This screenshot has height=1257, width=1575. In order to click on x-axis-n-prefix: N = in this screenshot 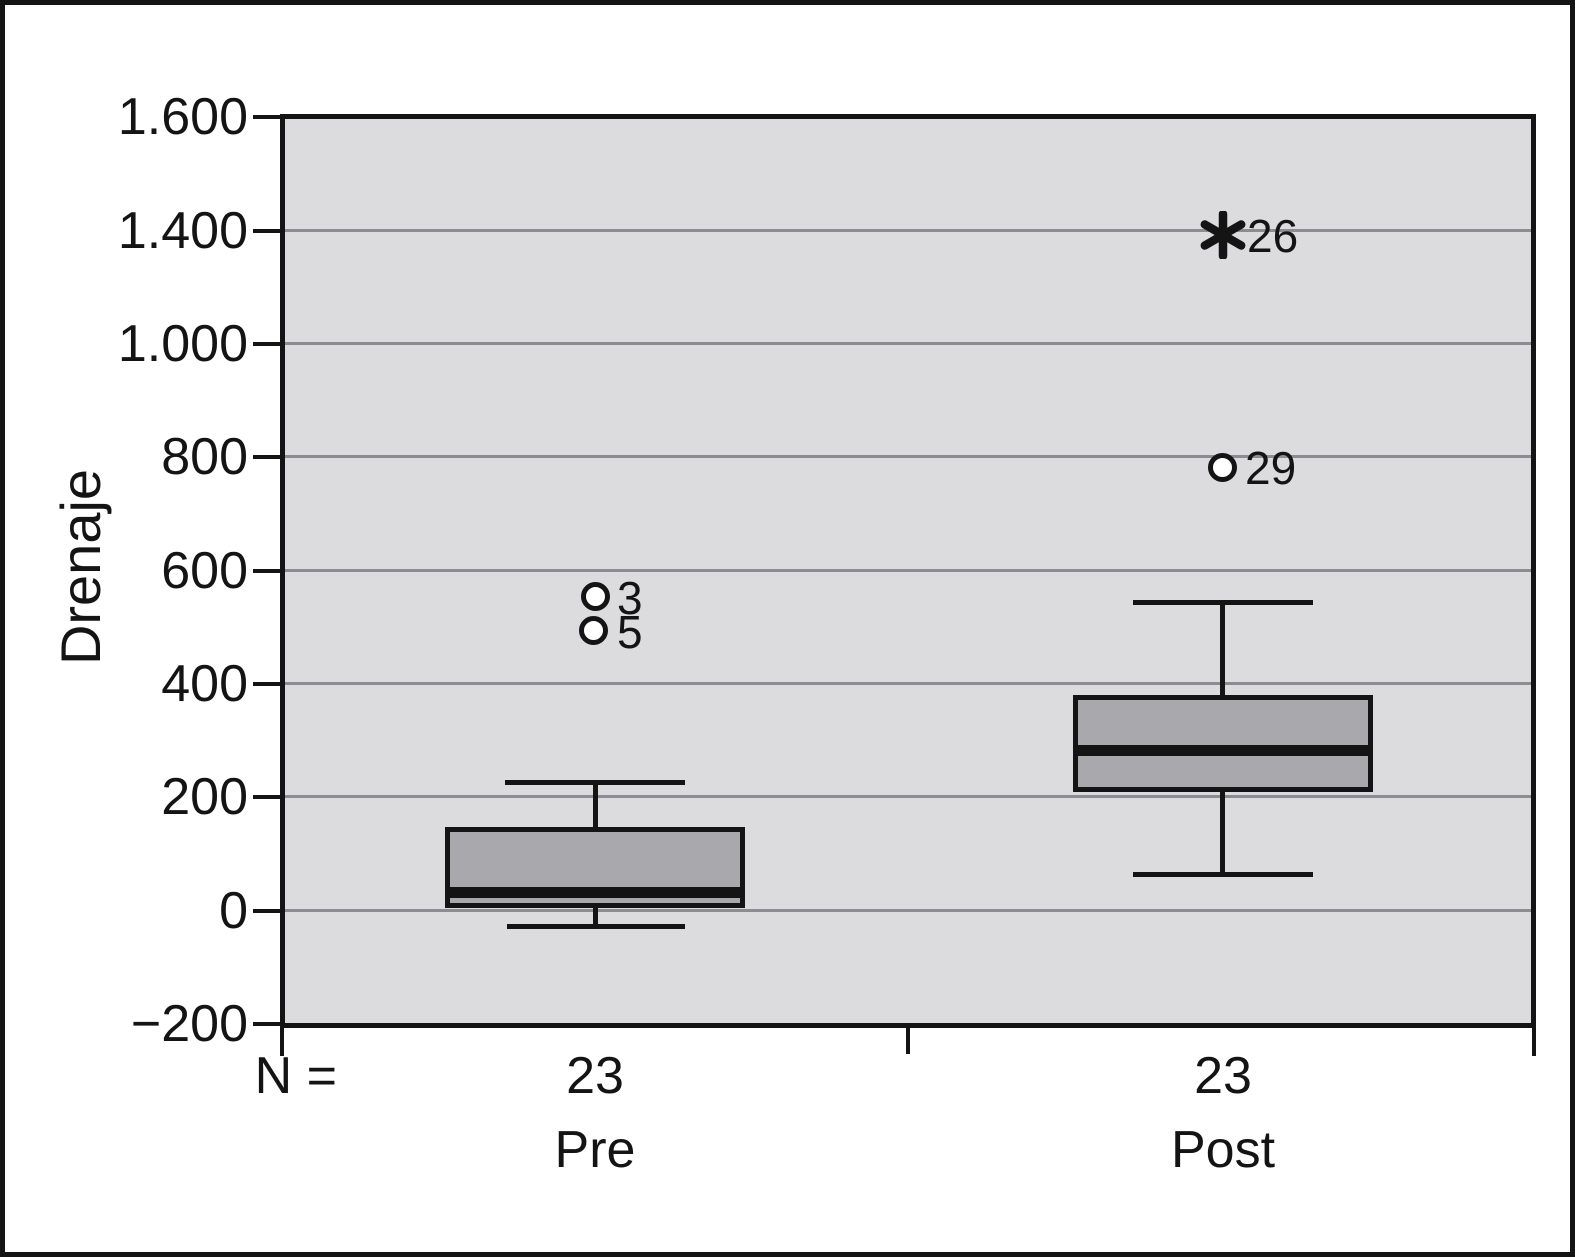, I will do `click(295, 1076)`.